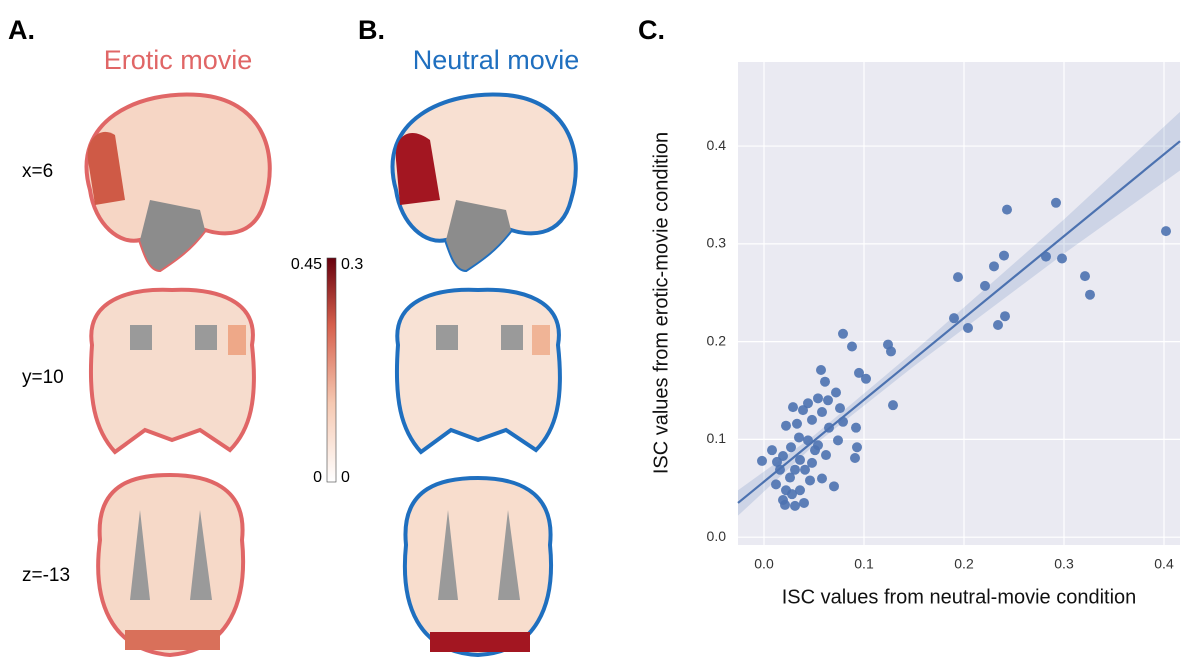 The image size is (1196, 662). I want to click on slice-label: z=-13, so click(46, 575).